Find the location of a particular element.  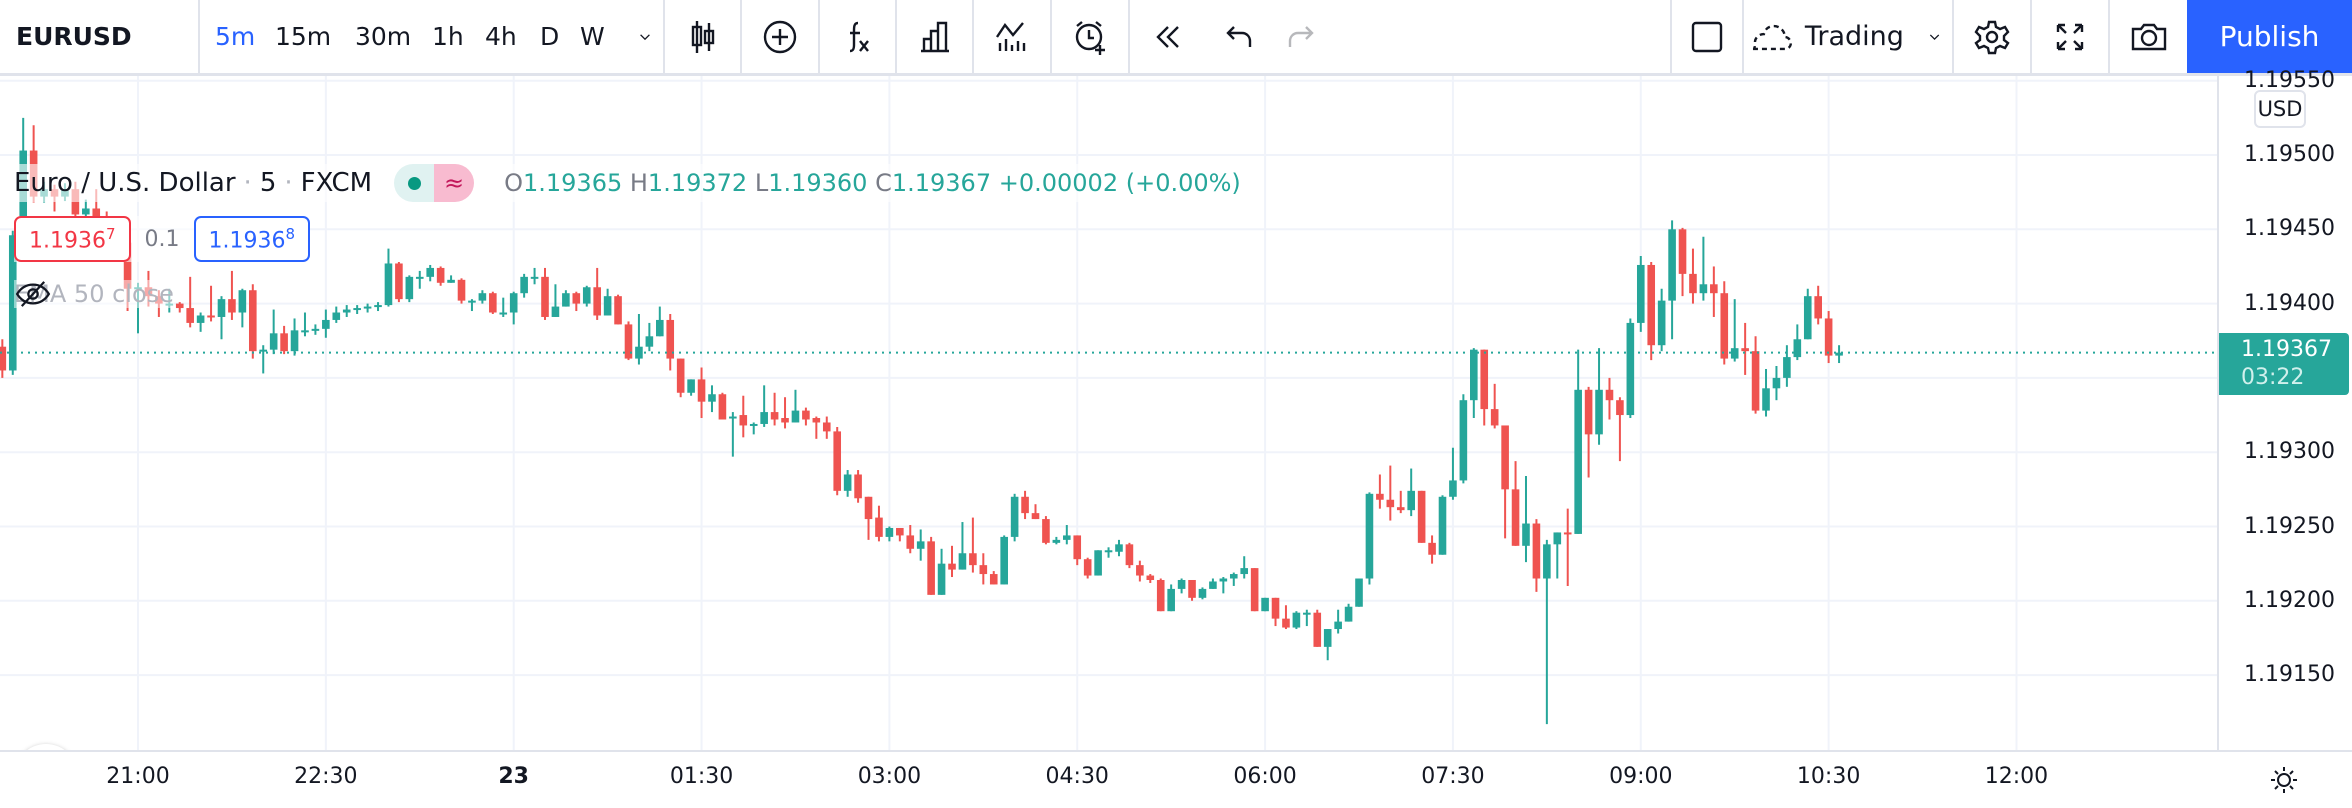

redo-icon is located at coordinates (1300, 36).